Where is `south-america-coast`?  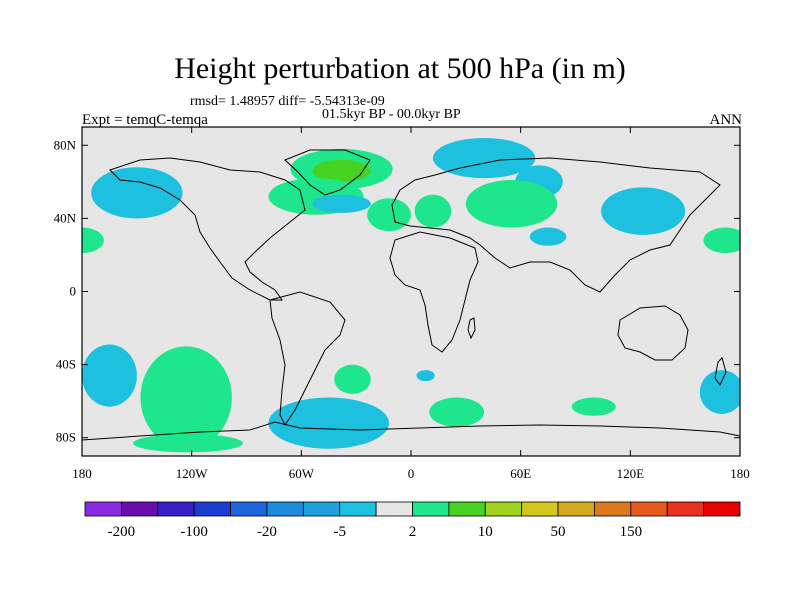 south-america-coast is located at coordinates (307, 358).